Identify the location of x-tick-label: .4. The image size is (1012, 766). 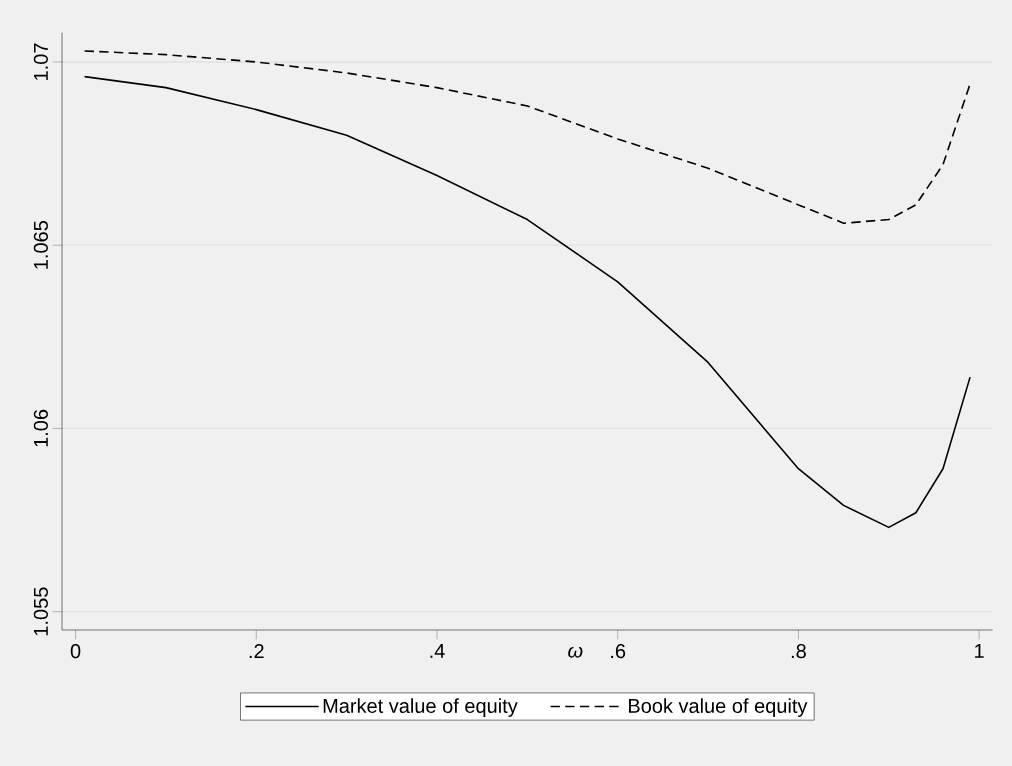
(437, 651).